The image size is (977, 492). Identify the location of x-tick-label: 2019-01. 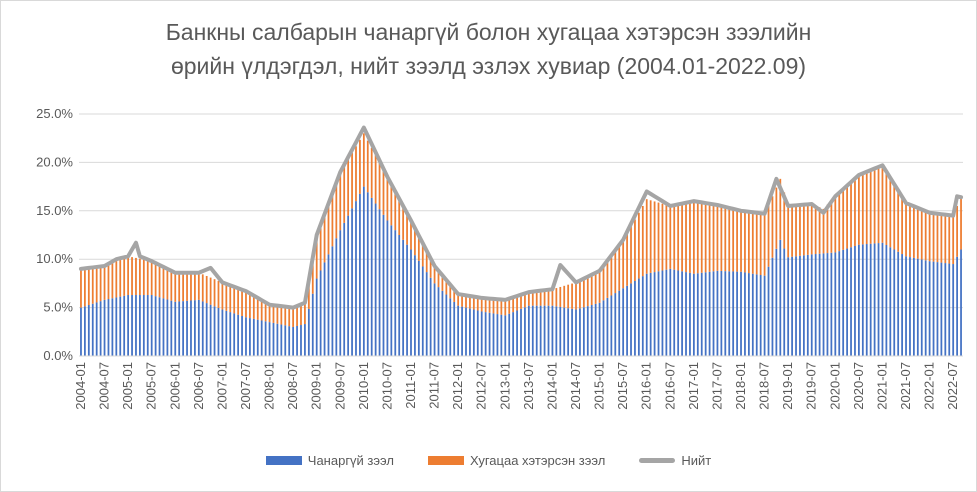
(787, 386).